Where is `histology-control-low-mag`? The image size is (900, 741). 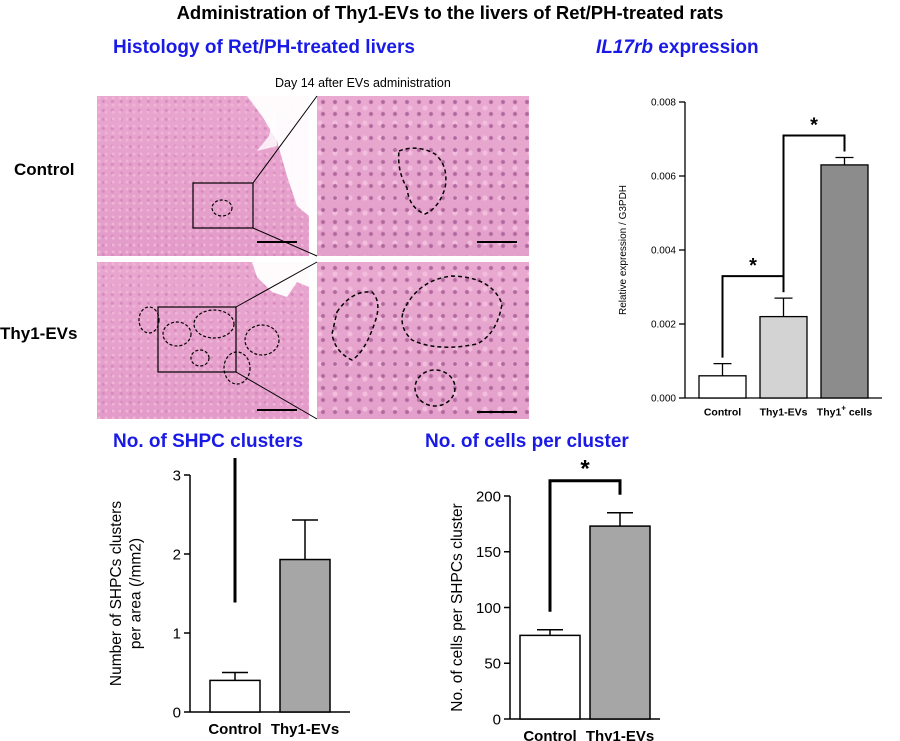
histology-control-low-mag is located at coordinates (203, 176).